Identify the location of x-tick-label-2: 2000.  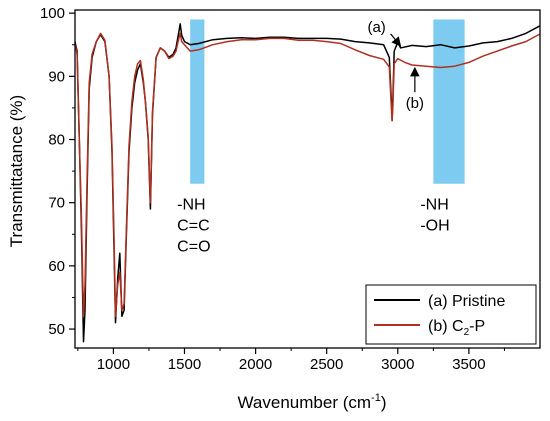
(255, 364).